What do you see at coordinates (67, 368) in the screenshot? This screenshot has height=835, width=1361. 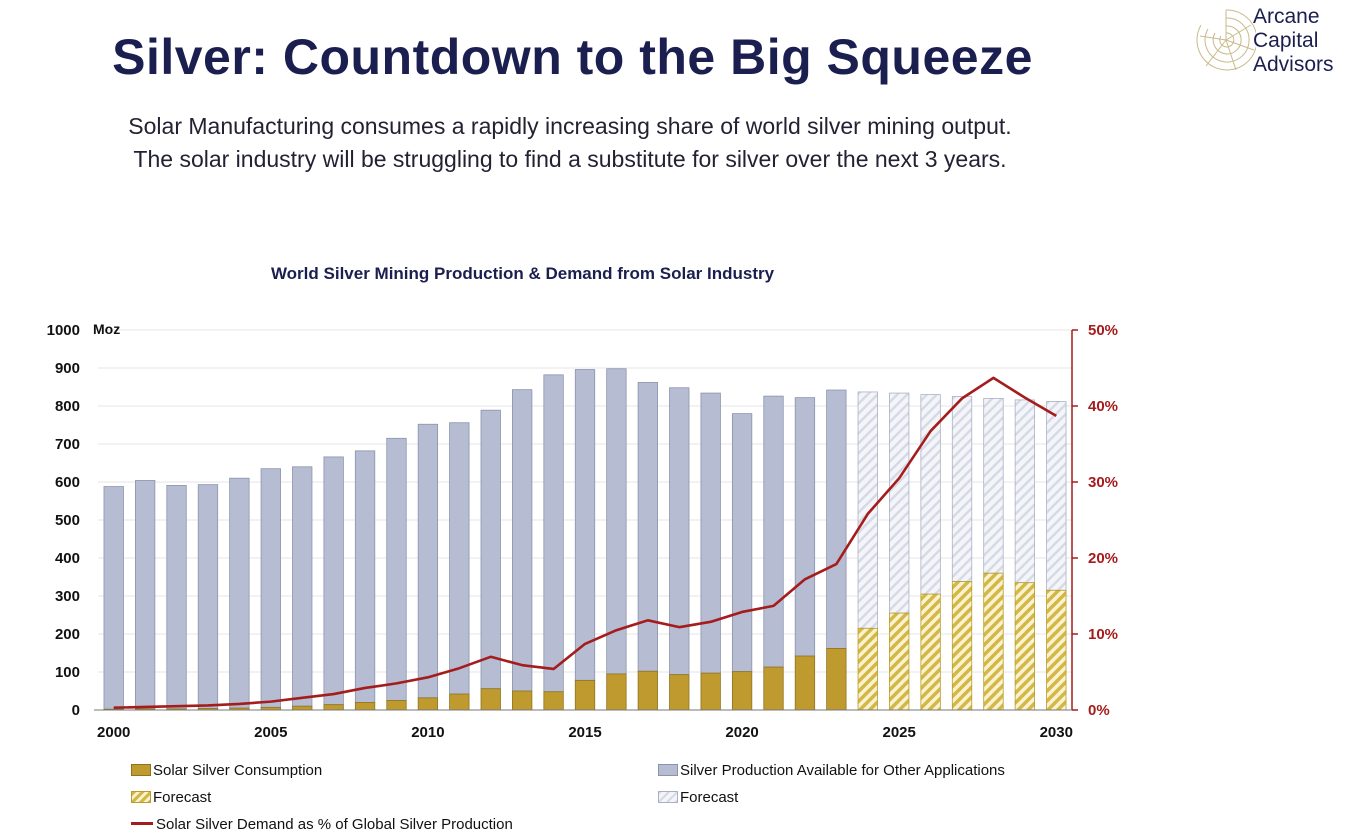 I see `y-tick-label-left: 900` at bounding box center [67, 368].